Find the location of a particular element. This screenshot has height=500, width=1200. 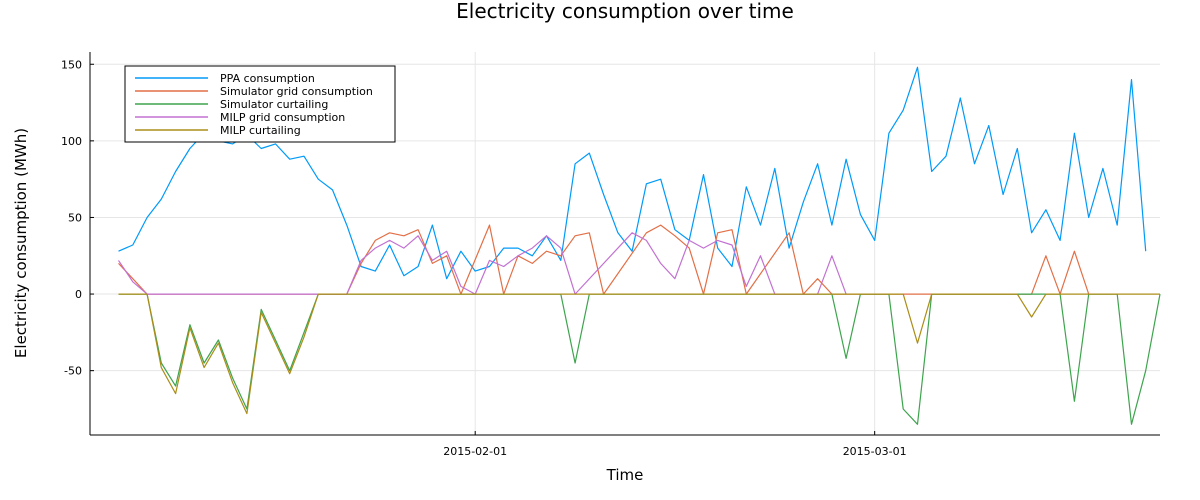

legend-label-2: Simulator grid consumption is located at coordinates (296, 91).